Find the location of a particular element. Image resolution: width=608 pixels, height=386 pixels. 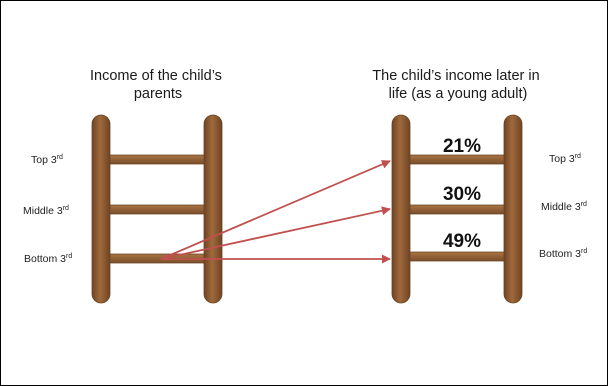

left-ladder-title: Income of the child’s parents is located at coordinates (158, 85).